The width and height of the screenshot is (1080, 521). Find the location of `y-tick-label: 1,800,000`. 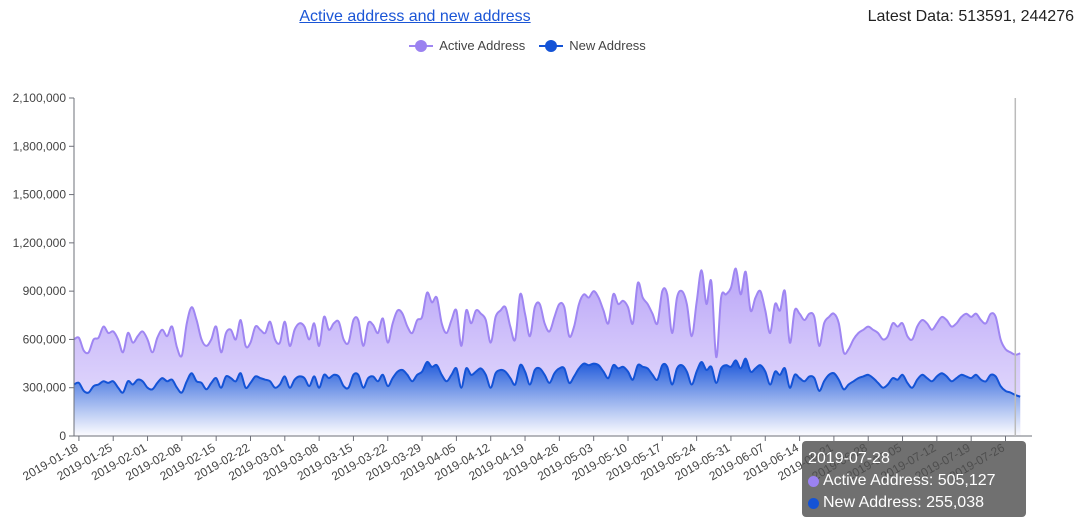

y-tick-label: 1,800,000 is located at coordinates (40, 146).